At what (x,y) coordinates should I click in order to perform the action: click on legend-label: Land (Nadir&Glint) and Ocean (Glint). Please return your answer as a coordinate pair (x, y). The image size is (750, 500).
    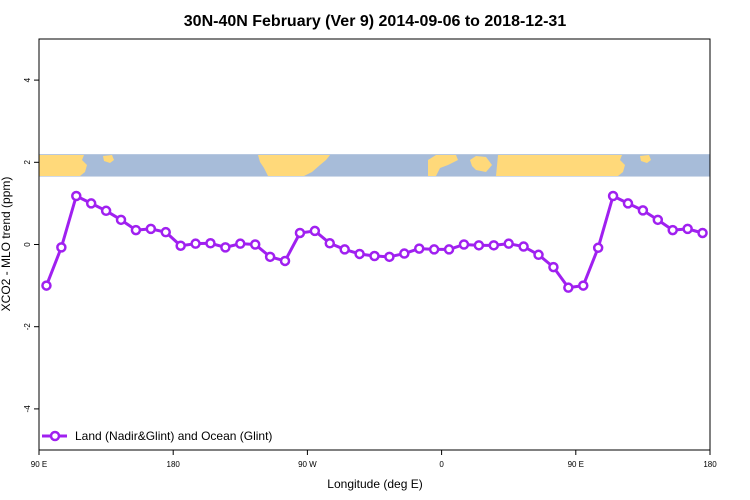
    Looking at the image, I should click on (173, 436).